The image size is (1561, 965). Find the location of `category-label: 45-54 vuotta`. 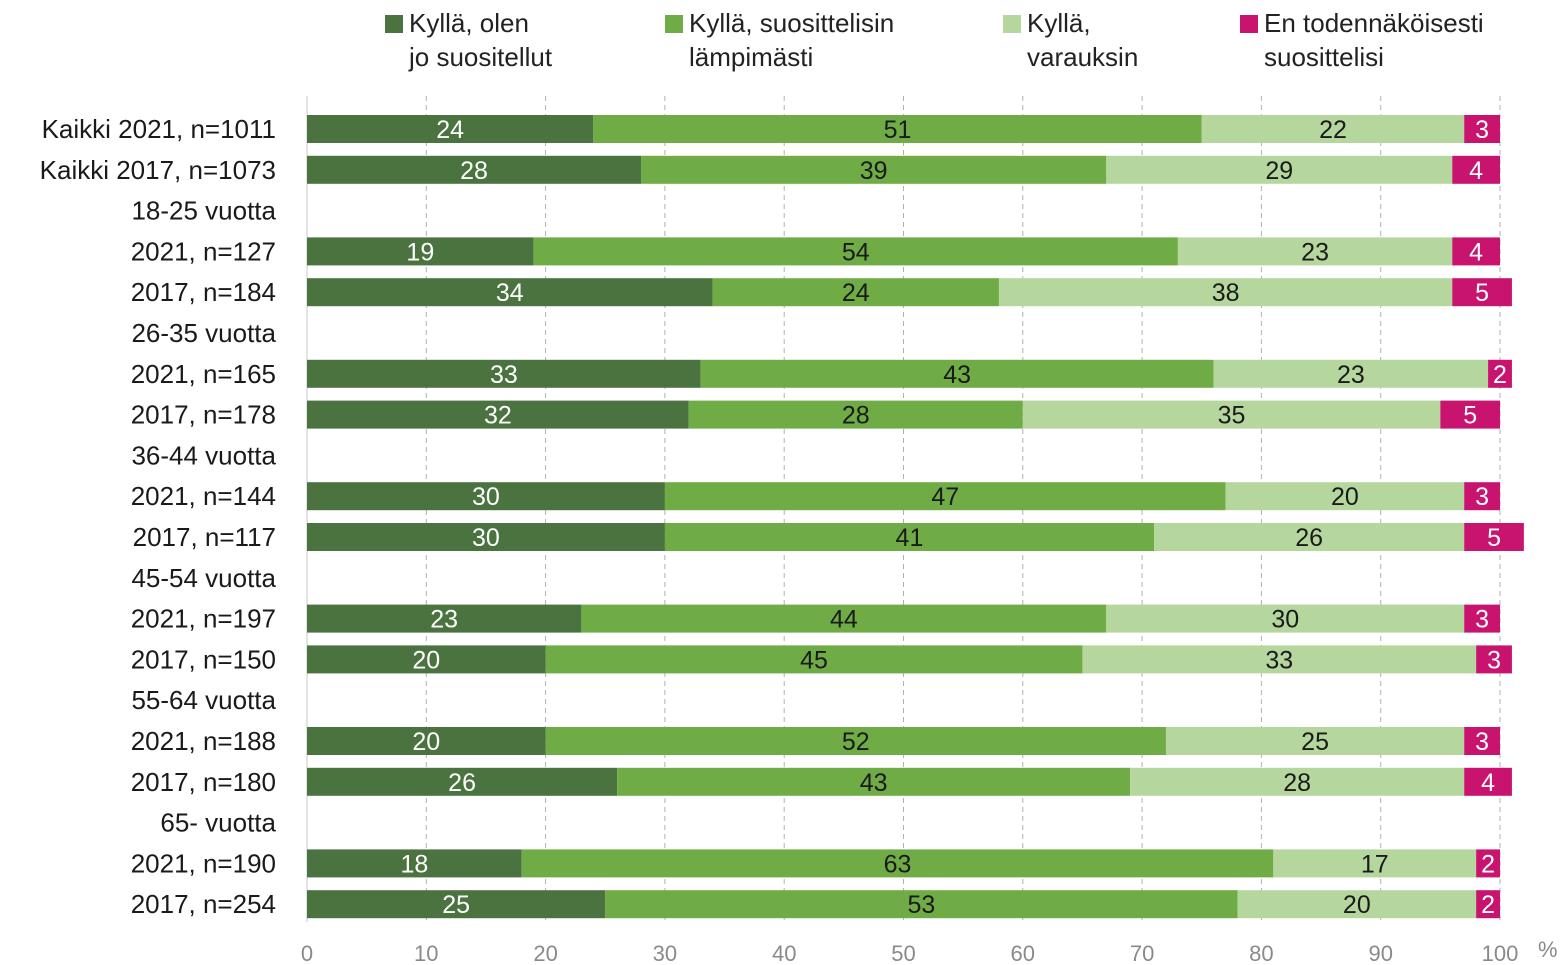

category-label: 45-54 vuotta is located at coordinates (203, 578).